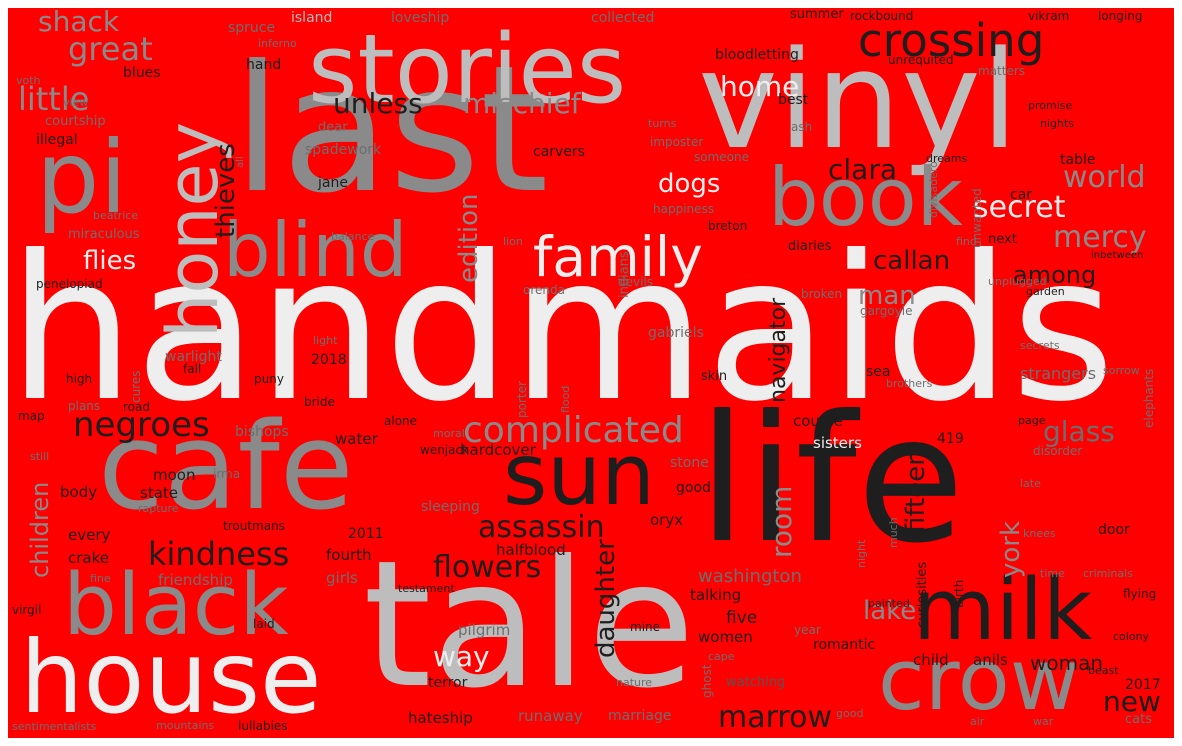  What do you see at coordinates (349, 555) in the screenshot?
I see `word-fourth: fourth` at bounding box center [349, 555].